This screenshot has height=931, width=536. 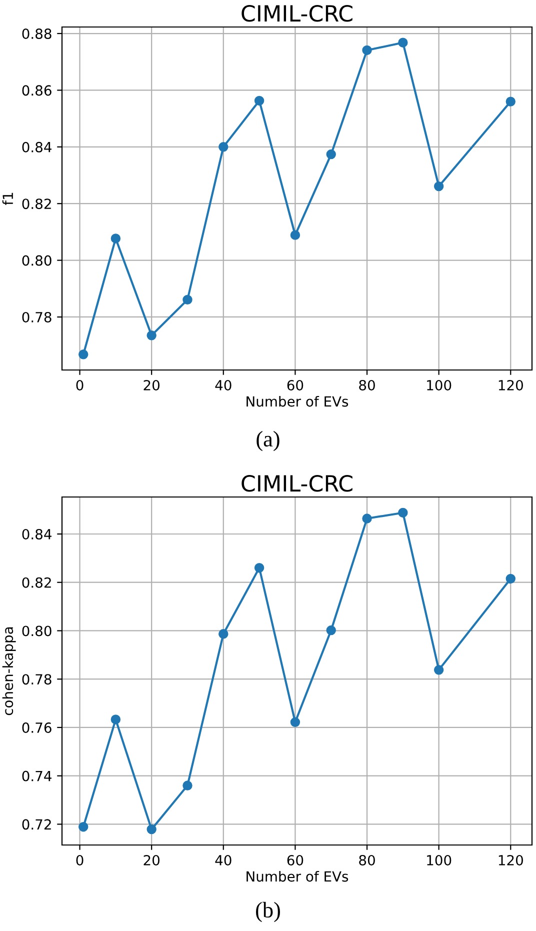 What do you see at coordinates (268, 912) in the screenshot?
I see `text: (b)` at bounding box center [268, 912].